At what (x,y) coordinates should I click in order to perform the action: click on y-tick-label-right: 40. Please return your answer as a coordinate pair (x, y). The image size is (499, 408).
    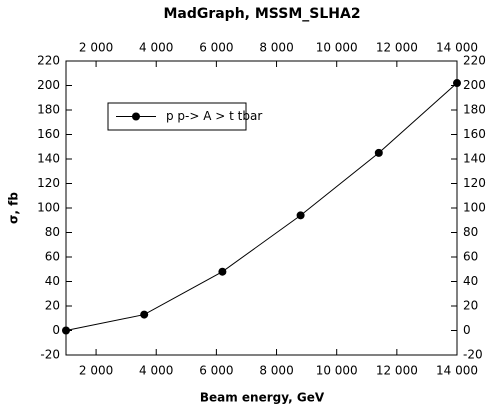
    Looking at the image, I should click on (470, 281).